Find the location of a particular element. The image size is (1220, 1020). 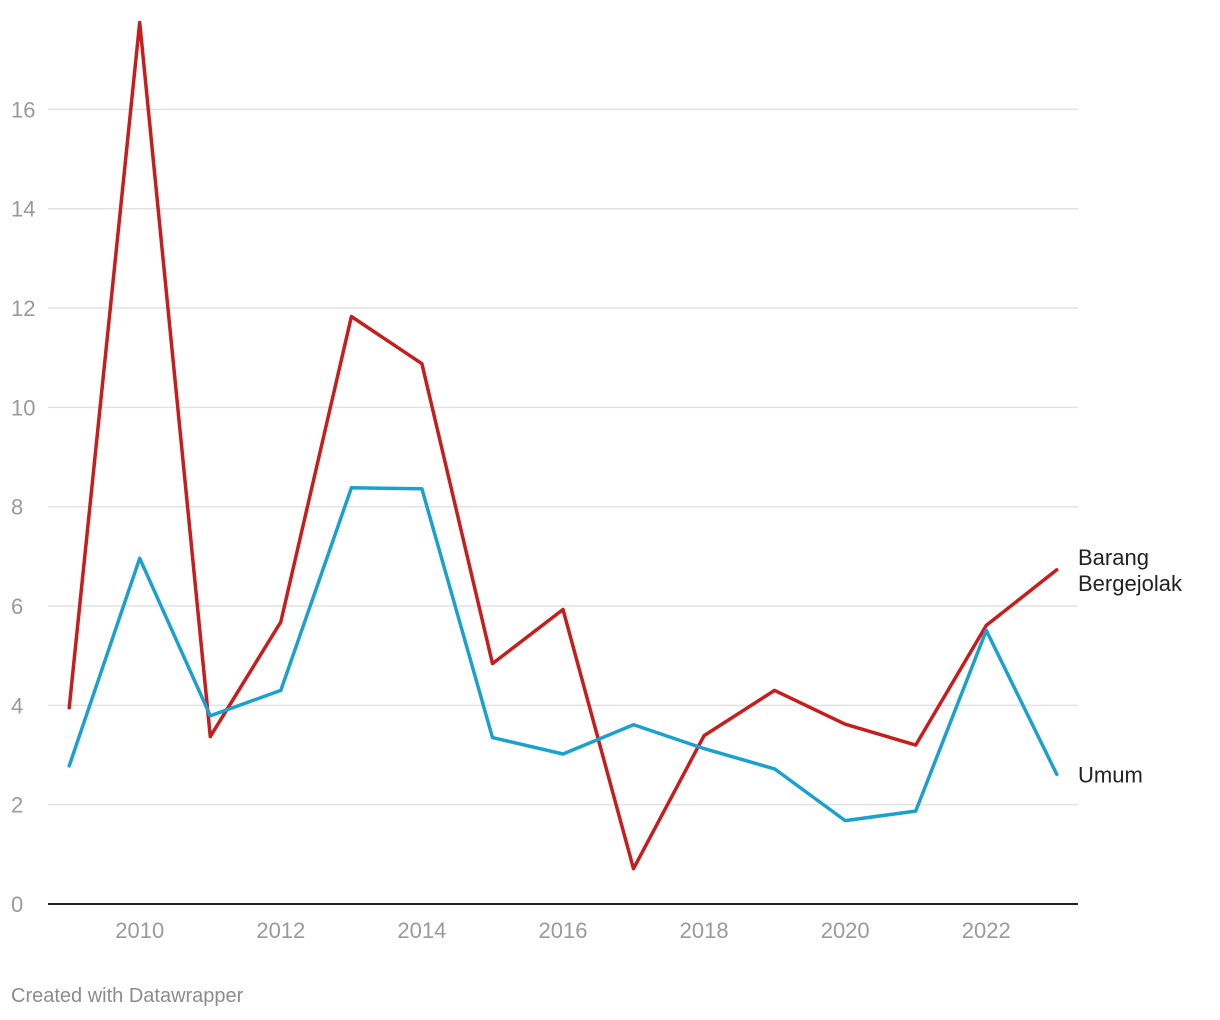

y-tick-label-4: 4 is located at coordinates (17, 705).